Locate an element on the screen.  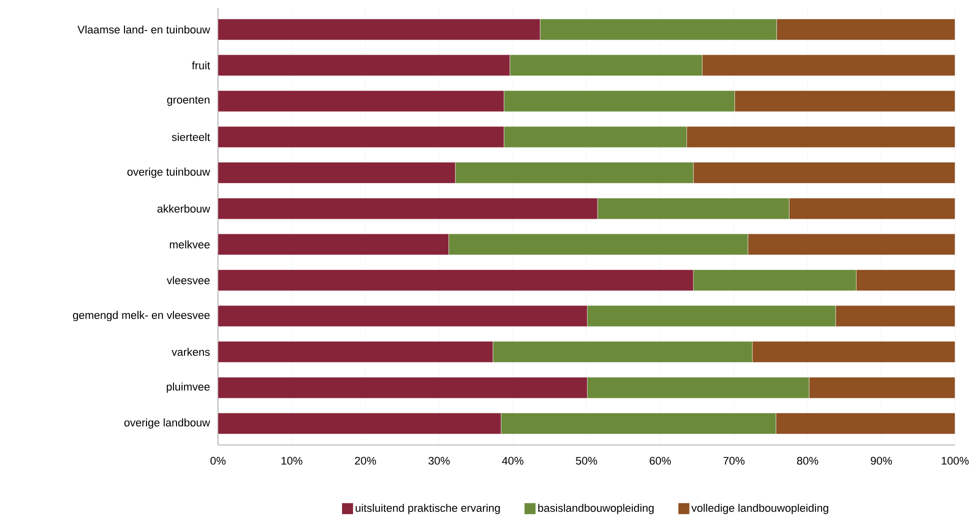
x-tick-label: 90% is located at coordinates (881, 460).